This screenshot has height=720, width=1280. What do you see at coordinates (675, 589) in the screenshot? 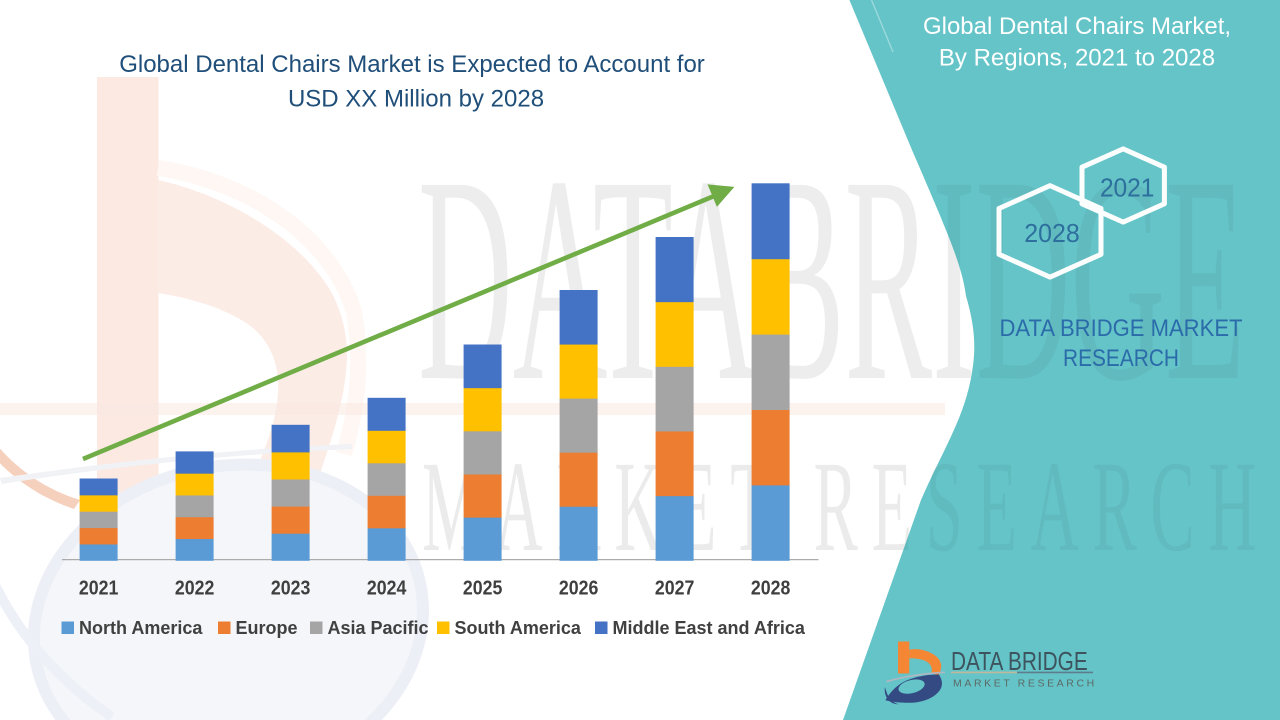
I see `svg-text: 2027` at bounding box center [675, 589].